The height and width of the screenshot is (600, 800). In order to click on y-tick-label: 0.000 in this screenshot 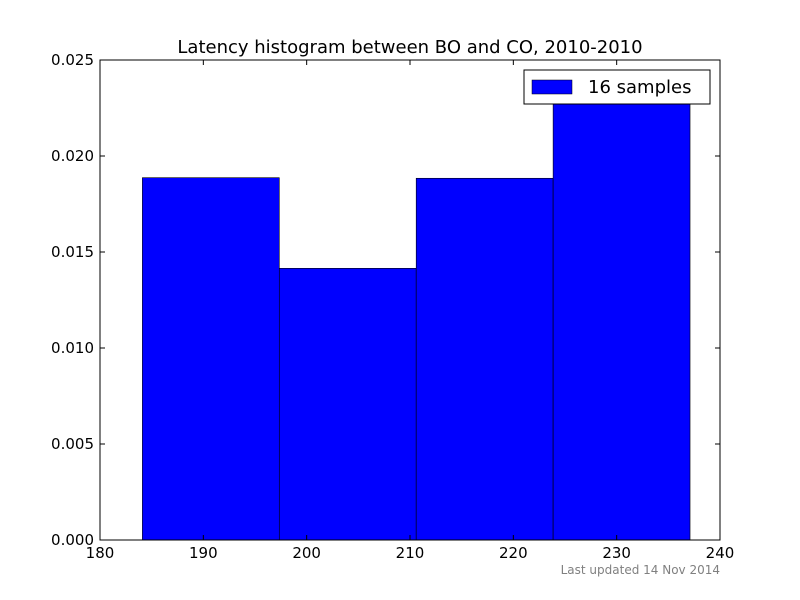, I will do `click(72, 540)`.